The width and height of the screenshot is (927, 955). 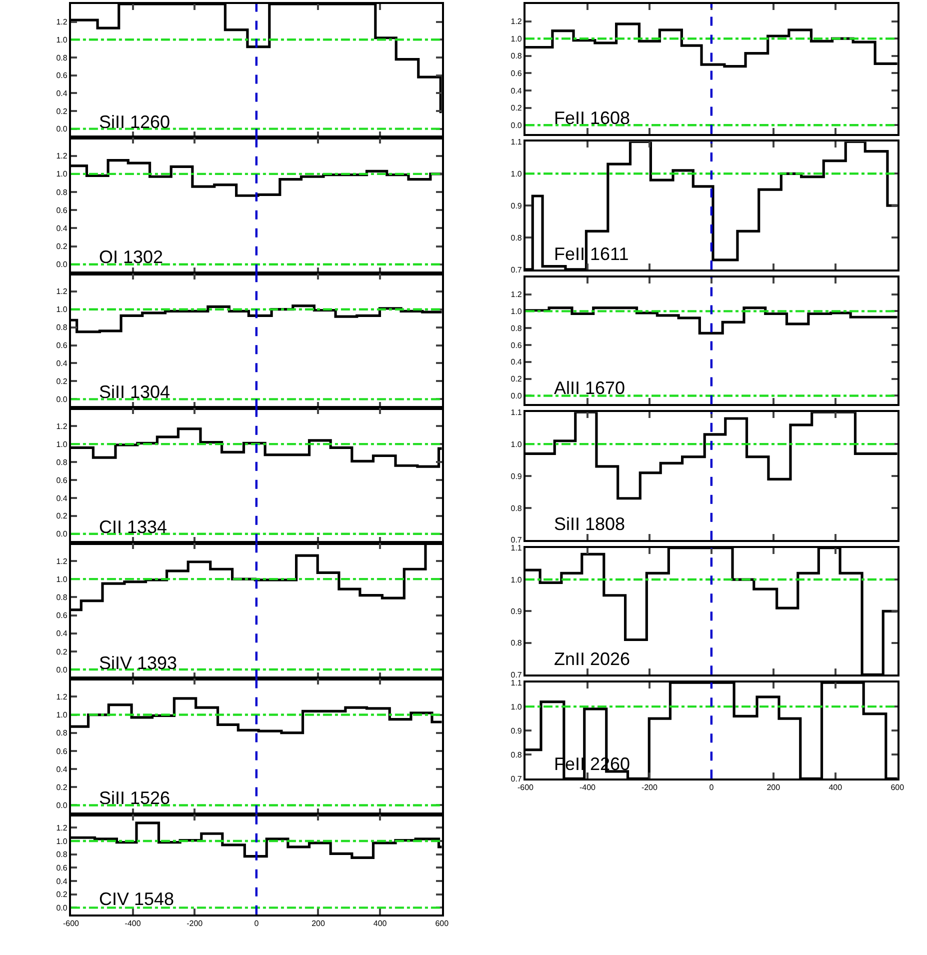 What do you see at coordinates (591, 254) in the screenshot?
I see `annotation: FeII 1611` at bounding box center [591, 254].